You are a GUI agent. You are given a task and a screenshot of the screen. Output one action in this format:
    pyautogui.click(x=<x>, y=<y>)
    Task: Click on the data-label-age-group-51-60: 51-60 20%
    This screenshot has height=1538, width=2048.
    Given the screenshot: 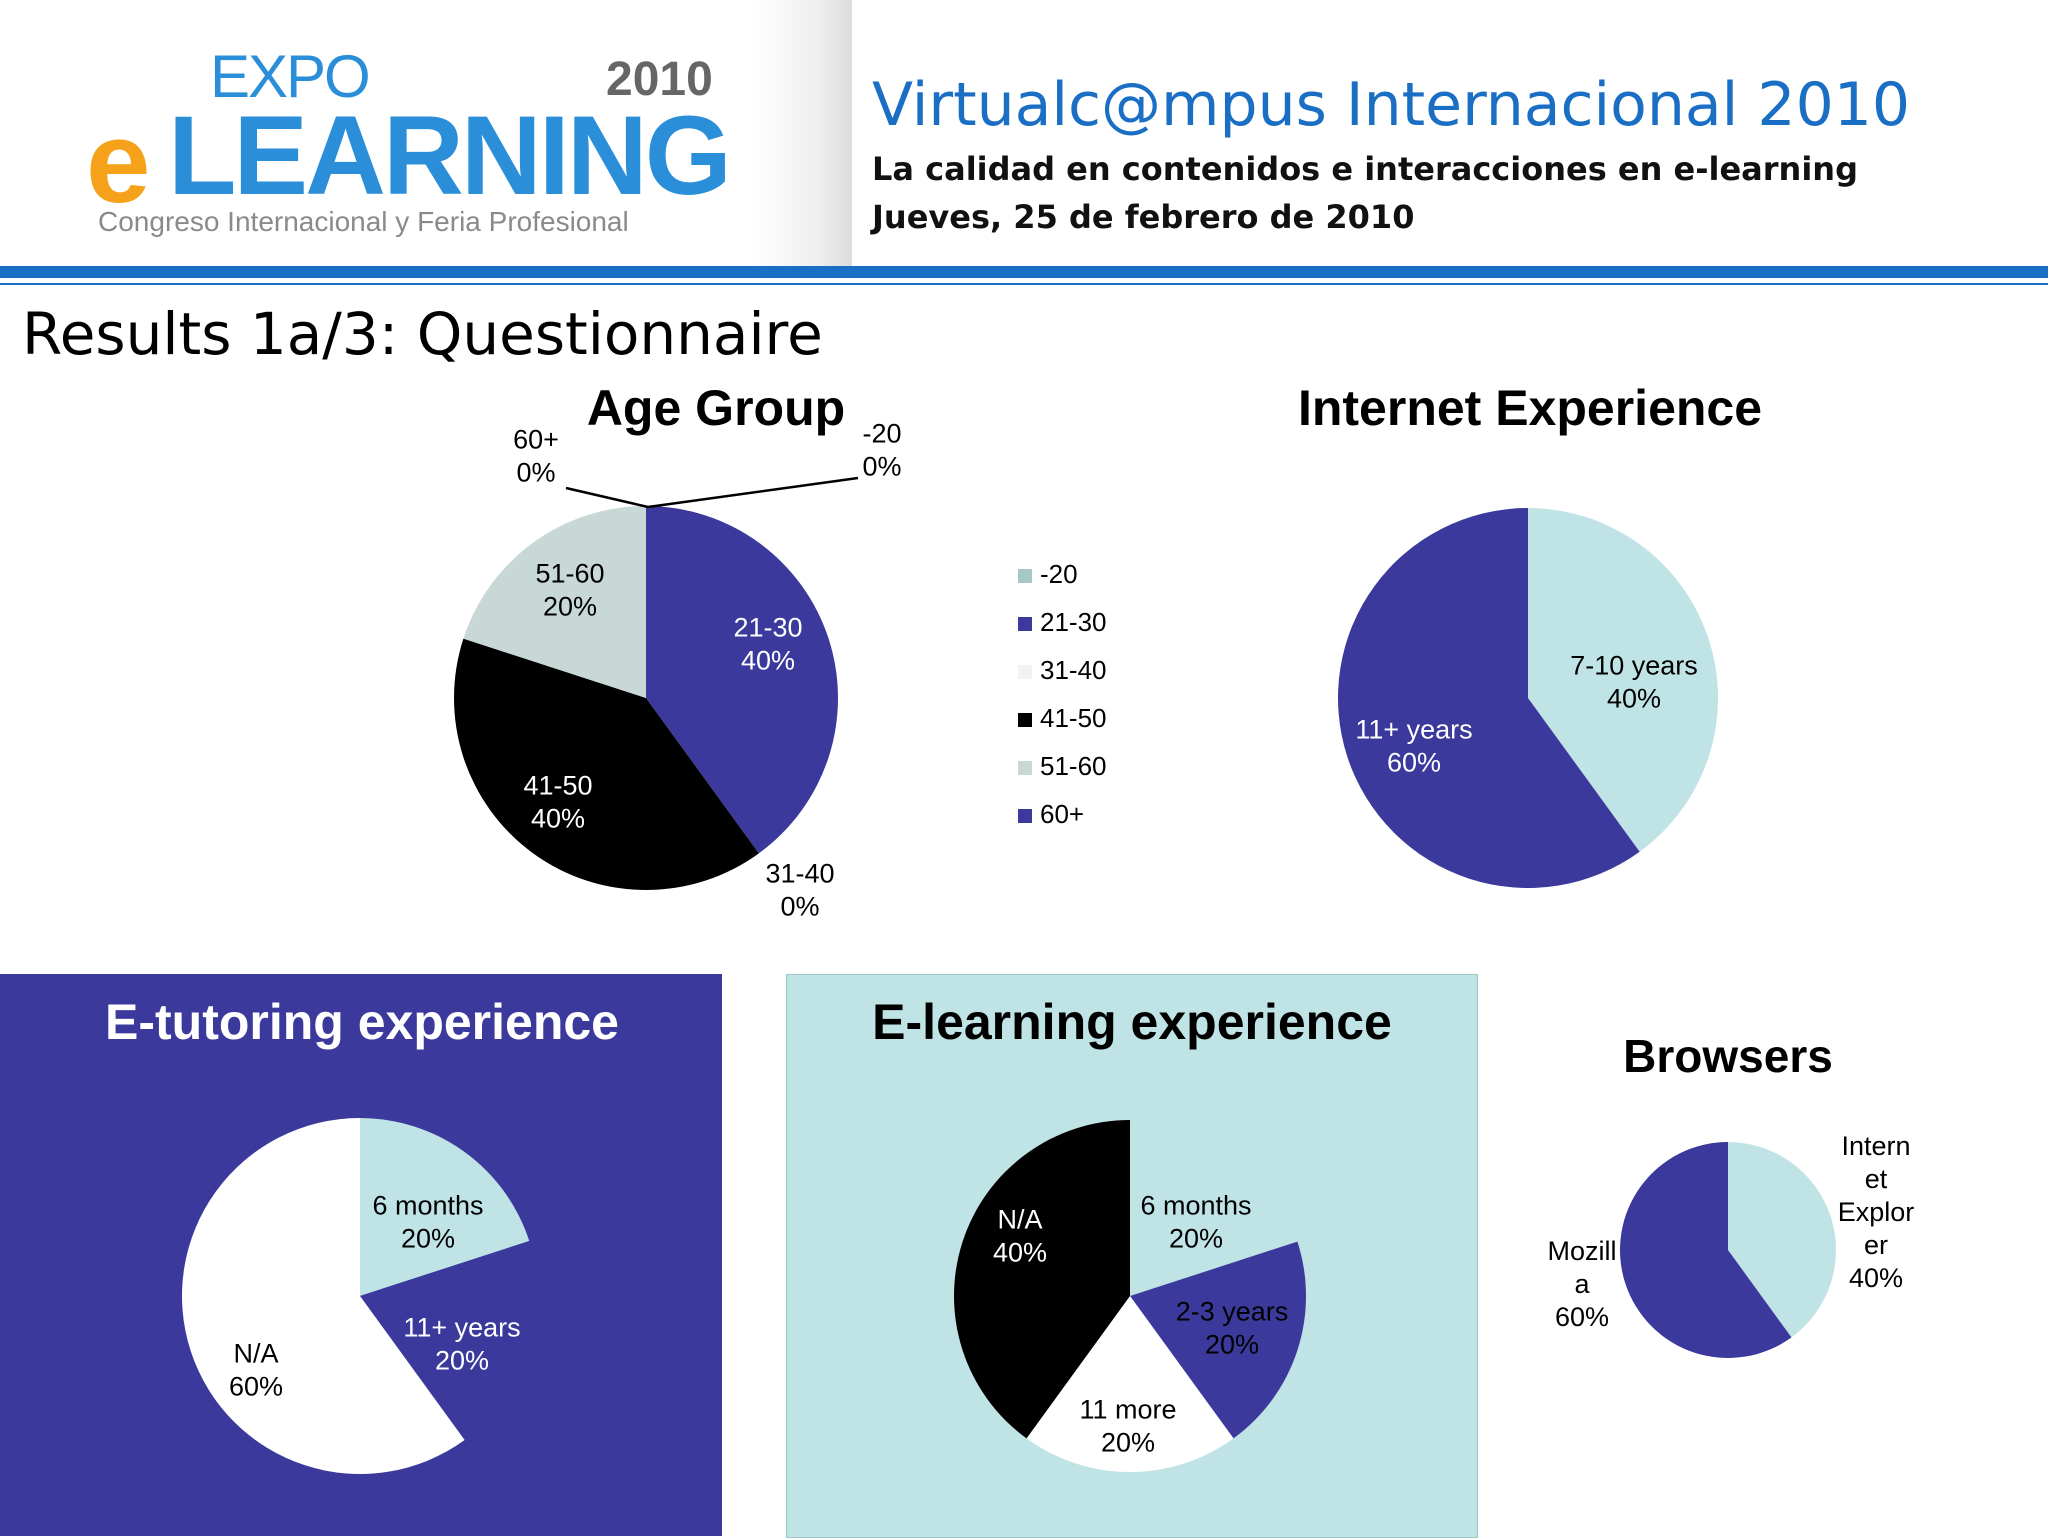 What is the action you would take?
    pyautogui.click(x=569, y=590)
    